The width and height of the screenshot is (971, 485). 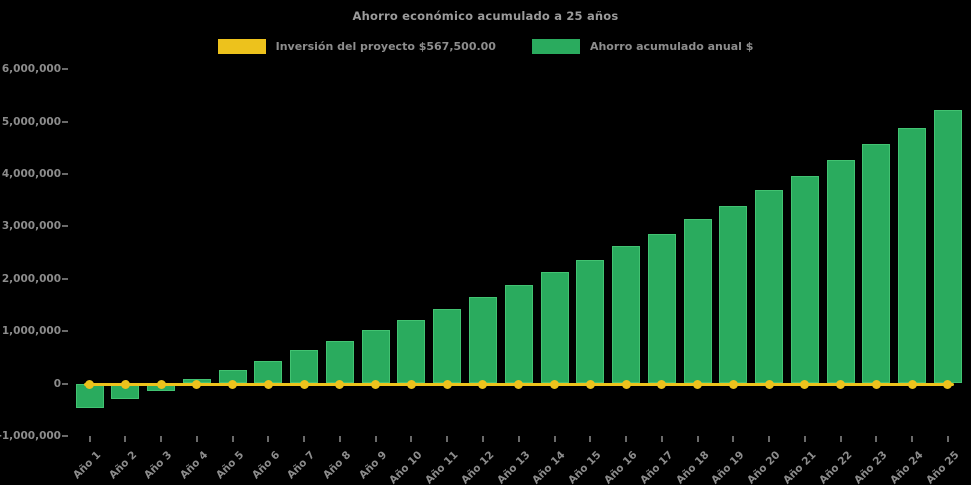 What do you see at coordinates (86, 465) in the screenshot?
I see `x-tick-label: Año 1` at bounding box center [86, 465].